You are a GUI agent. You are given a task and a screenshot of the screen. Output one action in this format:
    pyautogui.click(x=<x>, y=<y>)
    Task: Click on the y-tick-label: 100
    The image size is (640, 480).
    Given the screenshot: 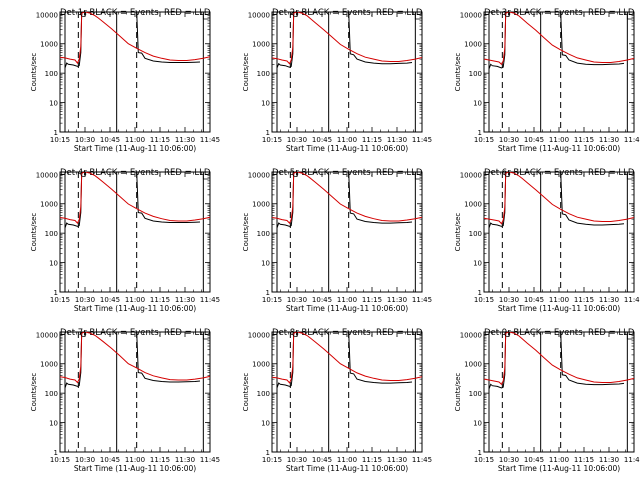 What is the action you would take?
    pyautogui.click(x=51, y=234)
    